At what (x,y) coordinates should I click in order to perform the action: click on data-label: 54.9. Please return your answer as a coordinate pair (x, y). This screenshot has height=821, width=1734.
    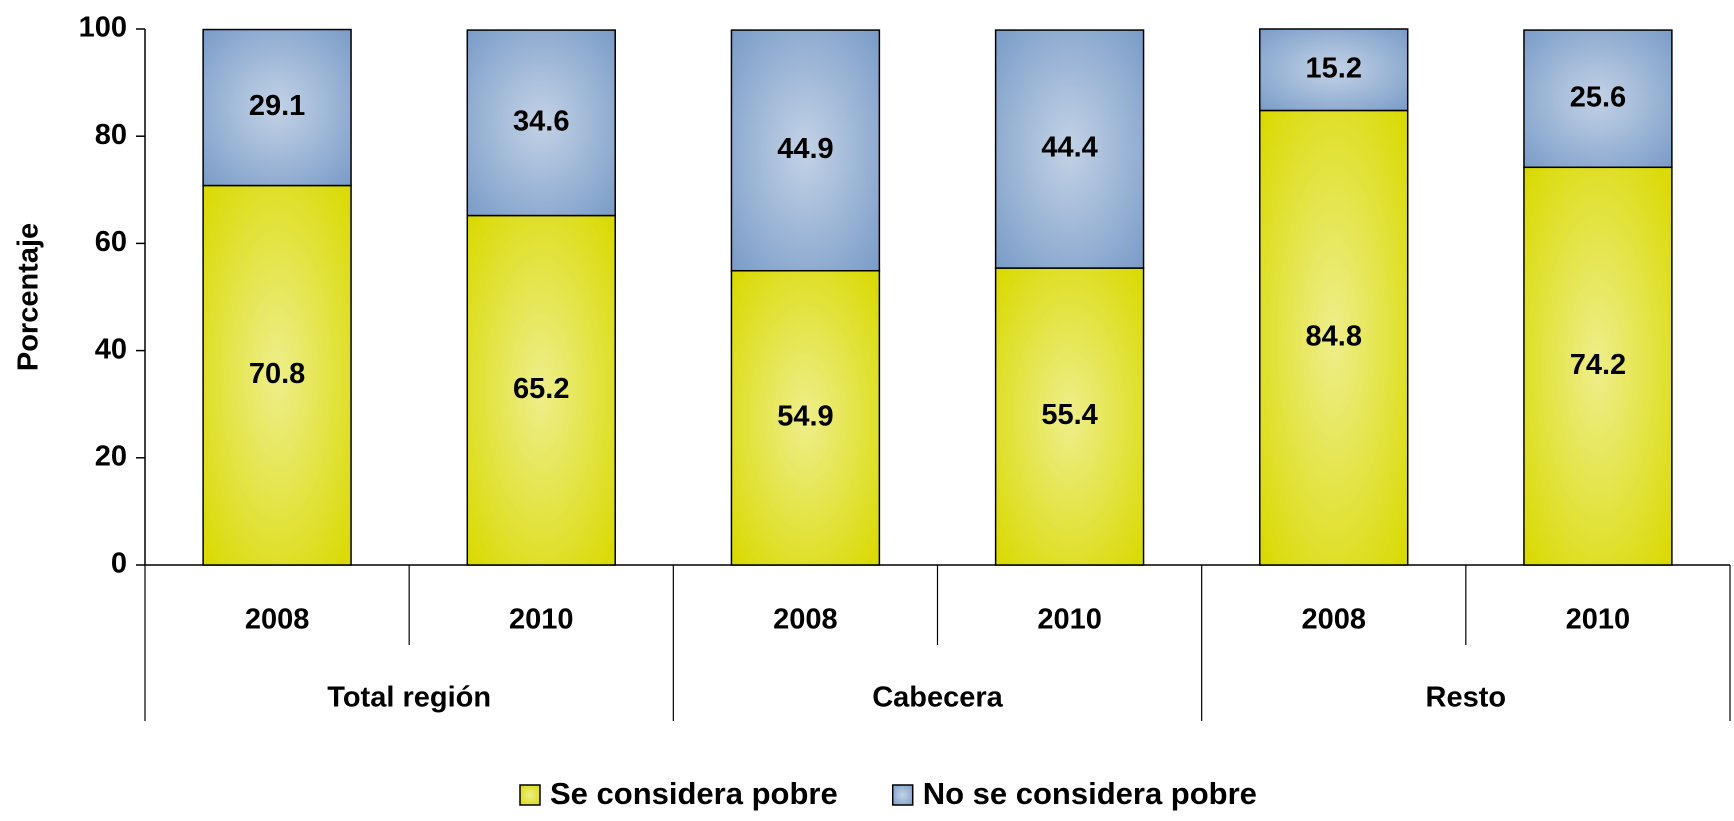
    Looking at the image, I should click on (805, 417).